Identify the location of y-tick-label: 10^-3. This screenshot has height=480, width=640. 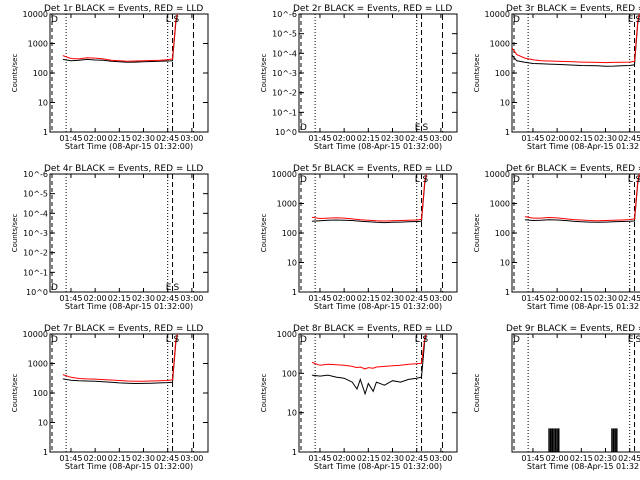
(284, 73).